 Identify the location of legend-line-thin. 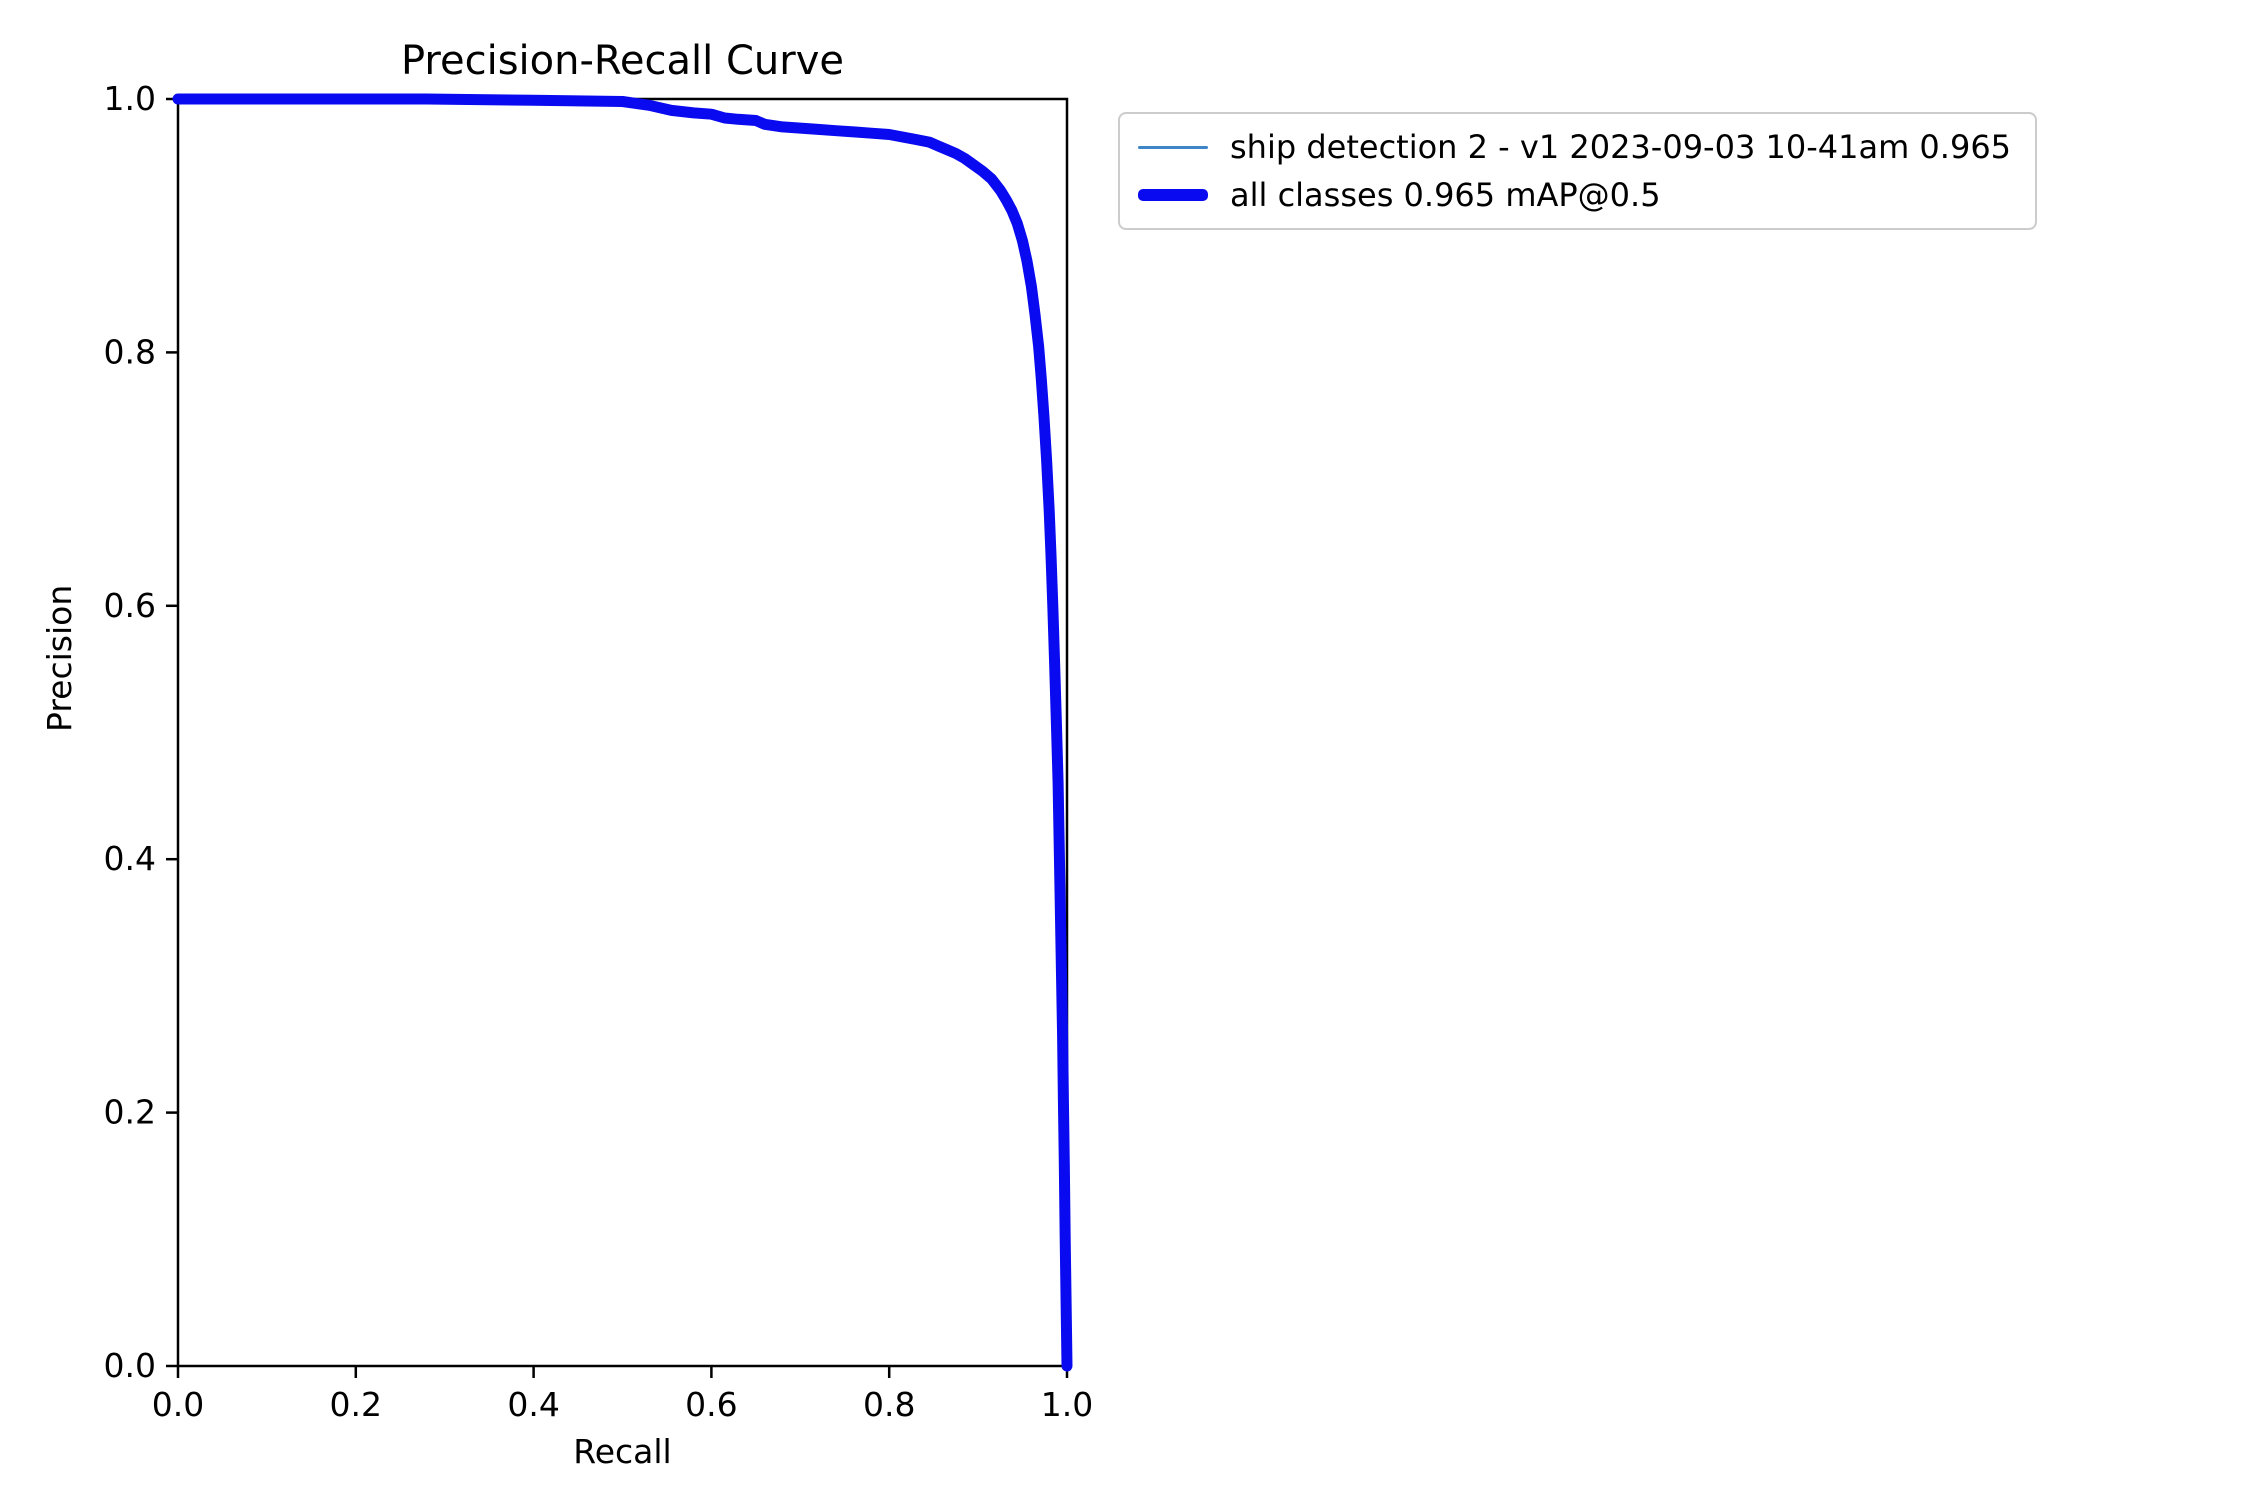
(1173, 147).